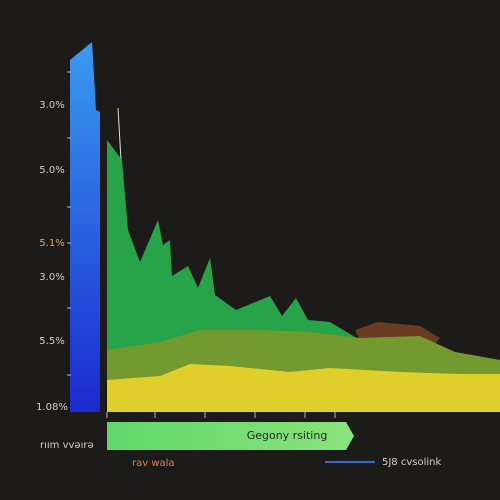 Image resolution: width=500 pixels, height=500 pixels. I want to click on yellow-area, so click(303, 388).